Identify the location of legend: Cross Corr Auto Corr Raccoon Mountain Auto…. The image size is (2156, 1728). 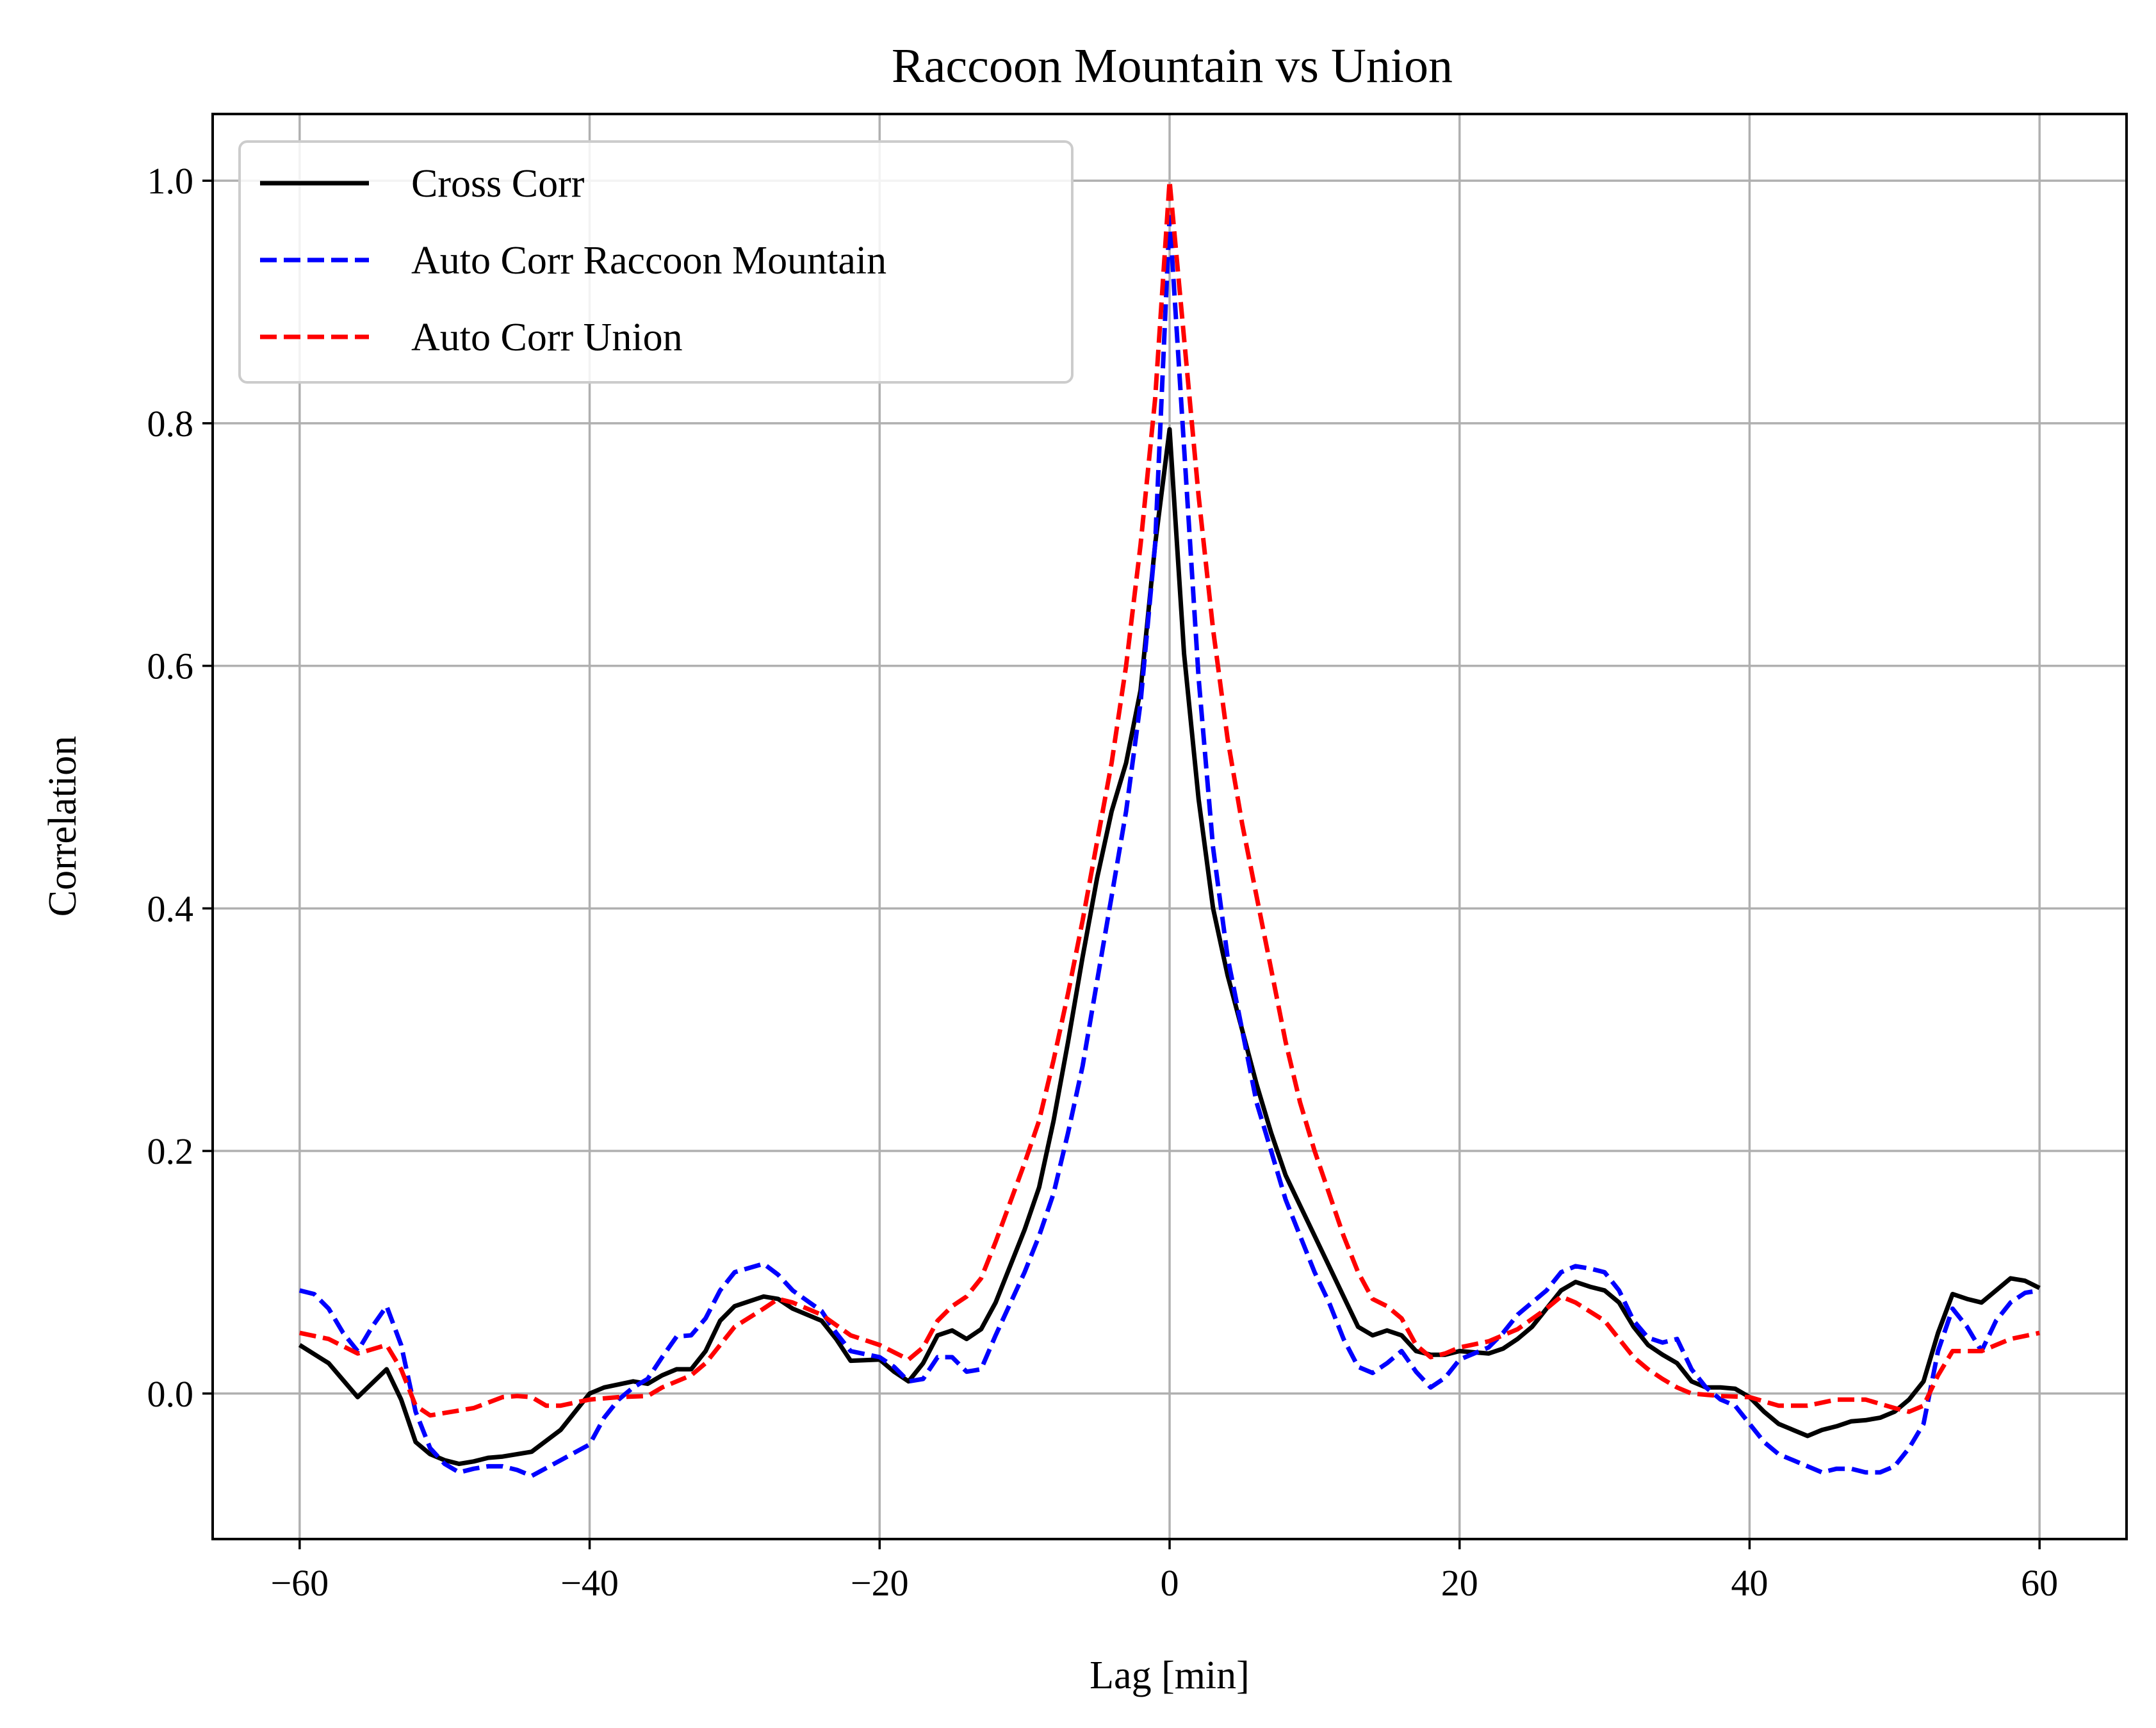
(656, 262).